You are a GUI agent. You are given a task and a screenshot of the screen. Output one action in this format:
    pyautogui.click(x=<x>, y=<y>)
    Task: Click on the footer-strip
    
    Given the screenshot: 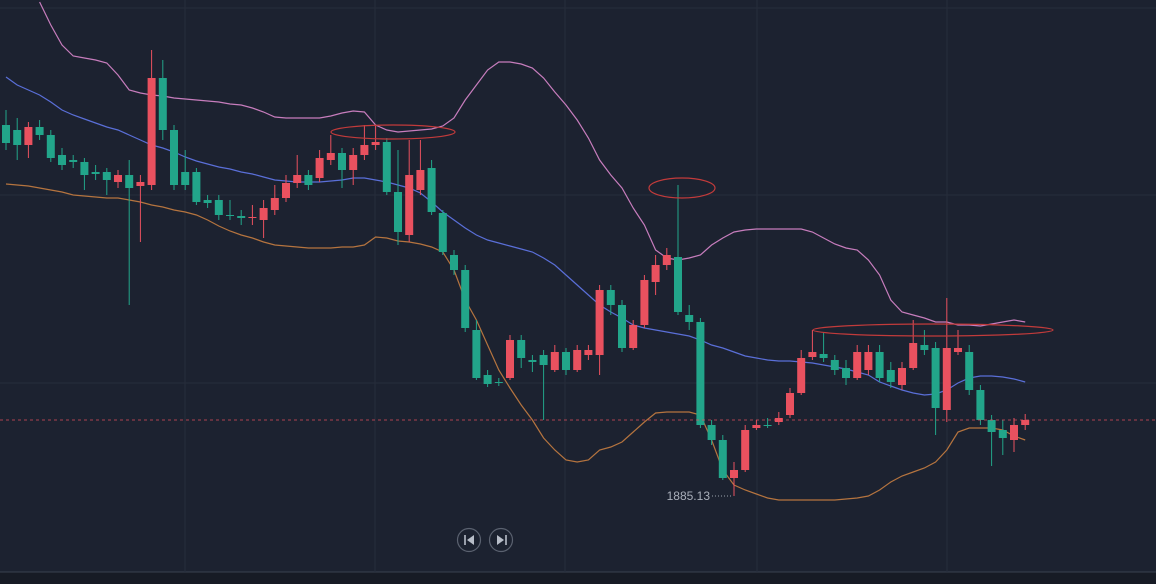 What is the action you would take?
    pyautogui.click(x=578, y=578)
    